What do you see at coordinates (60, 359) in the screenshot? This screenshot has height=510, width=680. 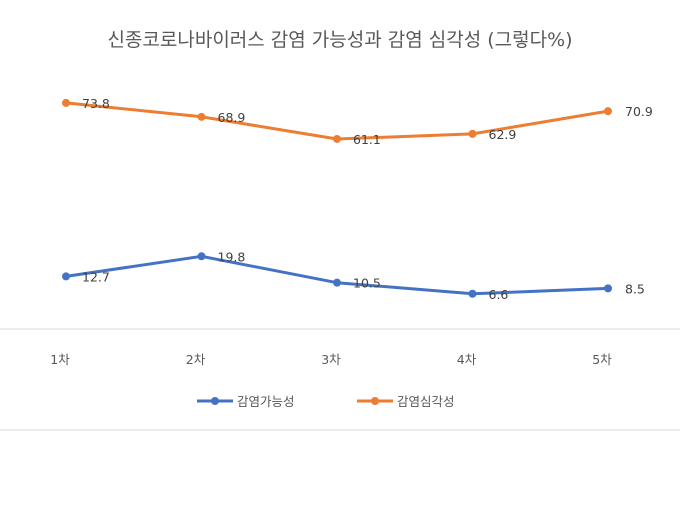 I see `x-tick-label: 1차` at bounding box center [60, 359].